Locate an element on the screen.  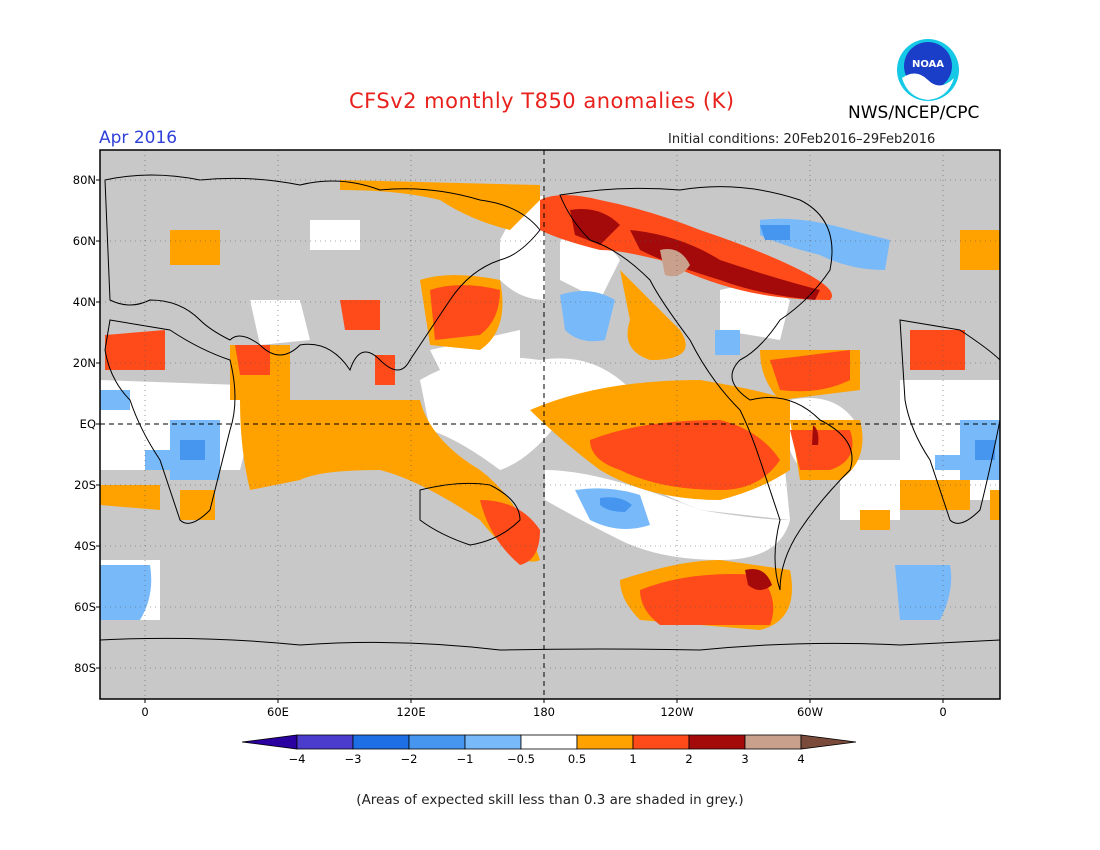
colorbar-tick-label: −0.5 is located at coordinates (521, 759).